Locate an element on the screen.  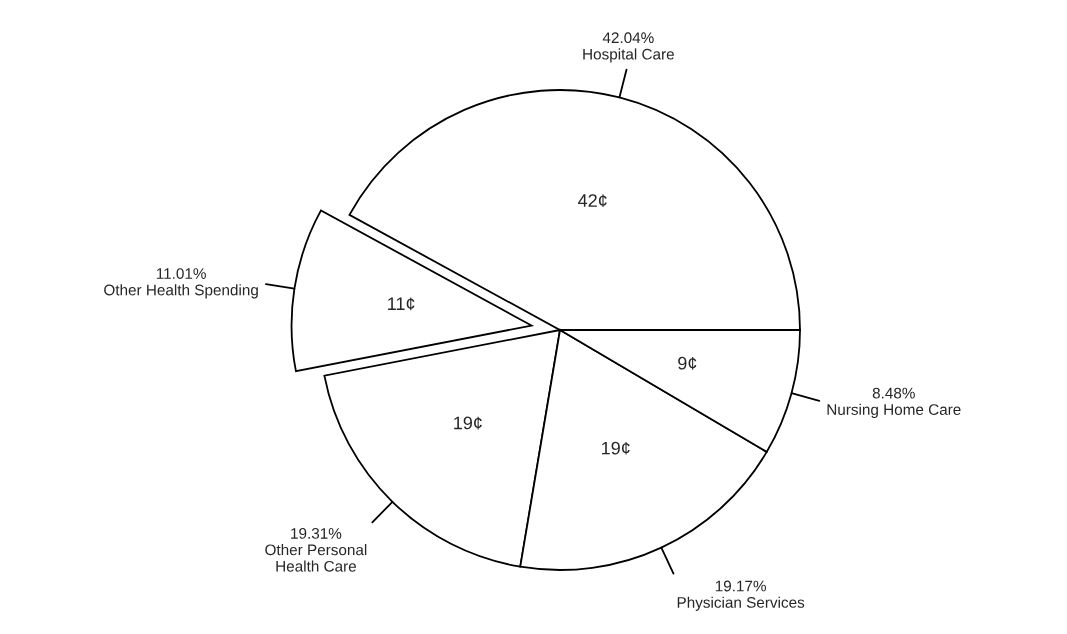
slice-label: Physician Services is located at coordinates (741, 603).